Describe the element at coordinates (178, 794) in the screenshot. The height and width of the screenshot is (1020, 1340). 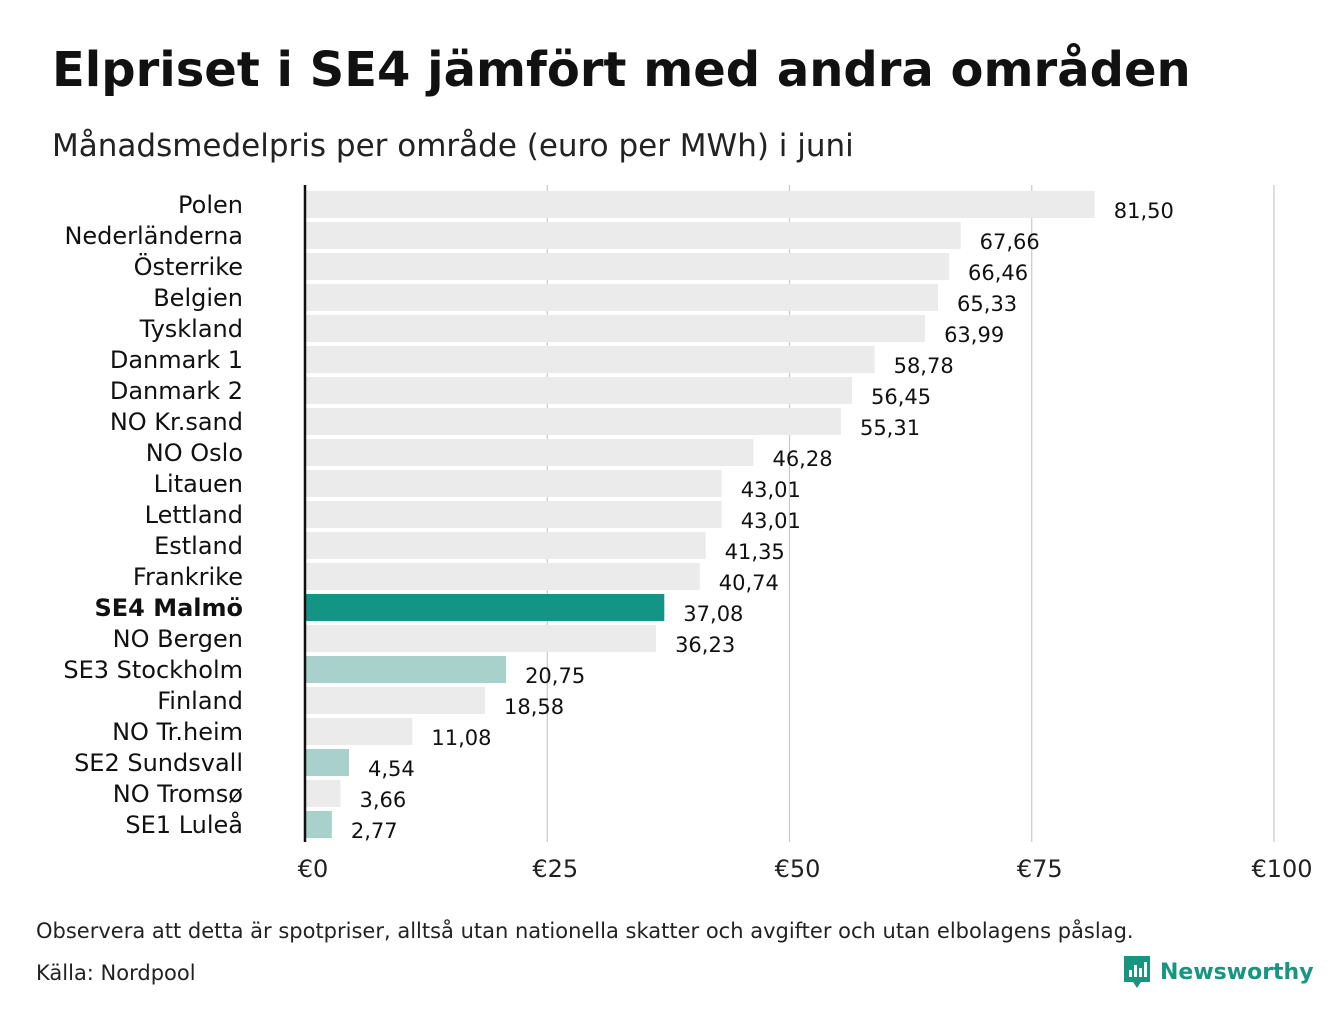
I see `category-label: NO Tromsø` at that location.